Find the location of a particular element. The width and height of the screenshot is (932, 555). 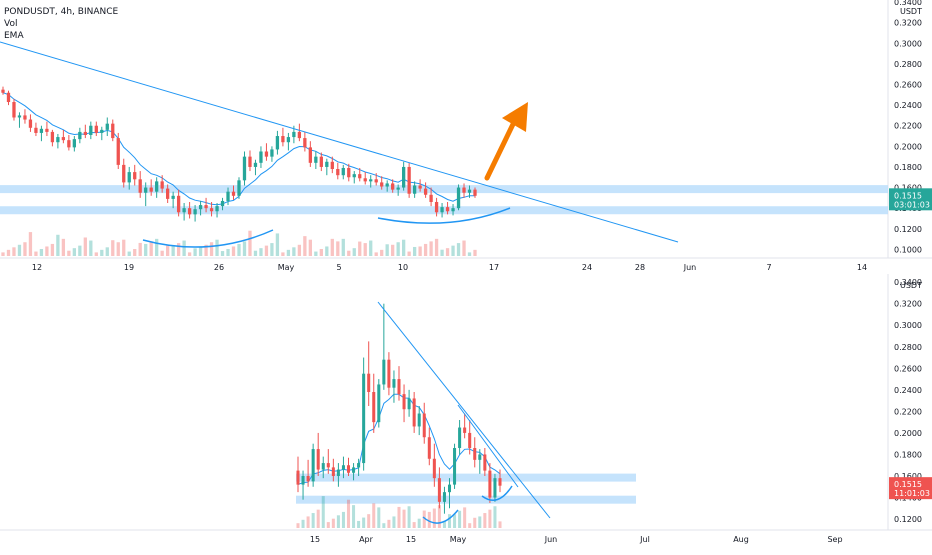

price-tick-label: 0.3000 is located at coordinates (908, 43).